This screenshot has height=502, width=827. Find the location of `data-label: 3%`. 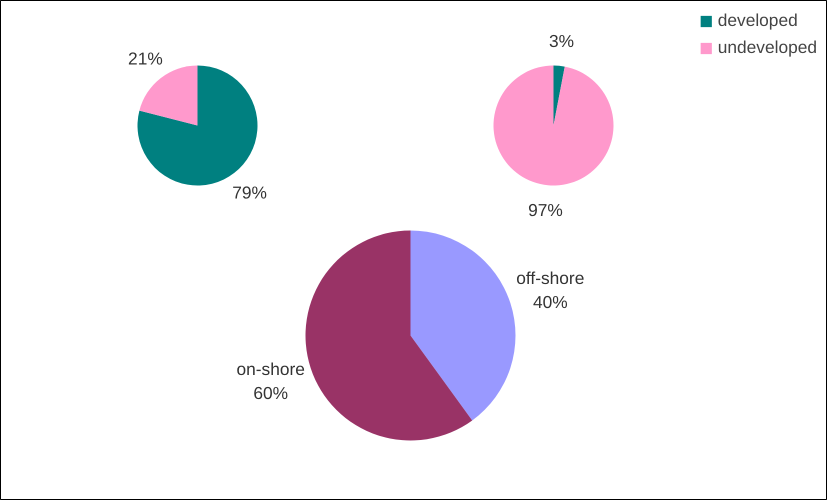

data-label: 3% is located at coordinates (561, 40).